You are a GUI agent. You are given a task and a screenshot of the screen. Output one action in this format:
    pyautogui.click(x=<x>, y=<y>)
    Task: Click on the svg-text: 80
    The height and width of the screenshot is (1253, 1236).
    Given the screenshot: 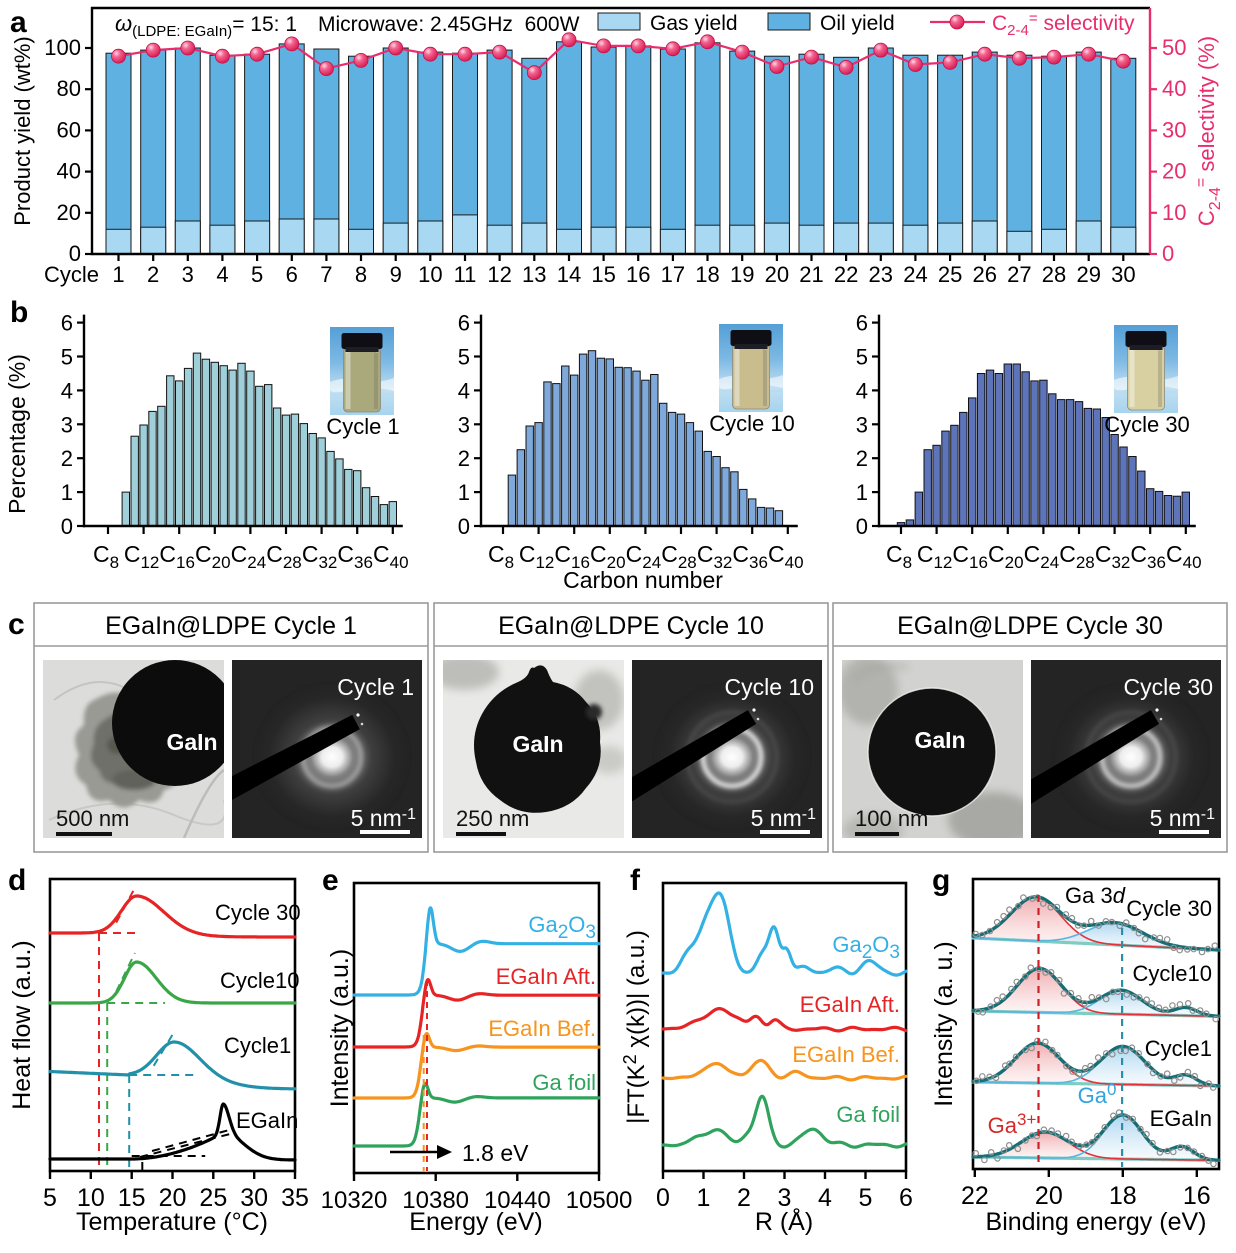 What is the action you would take?
    pyautogui.click(x=69, y=88)
    